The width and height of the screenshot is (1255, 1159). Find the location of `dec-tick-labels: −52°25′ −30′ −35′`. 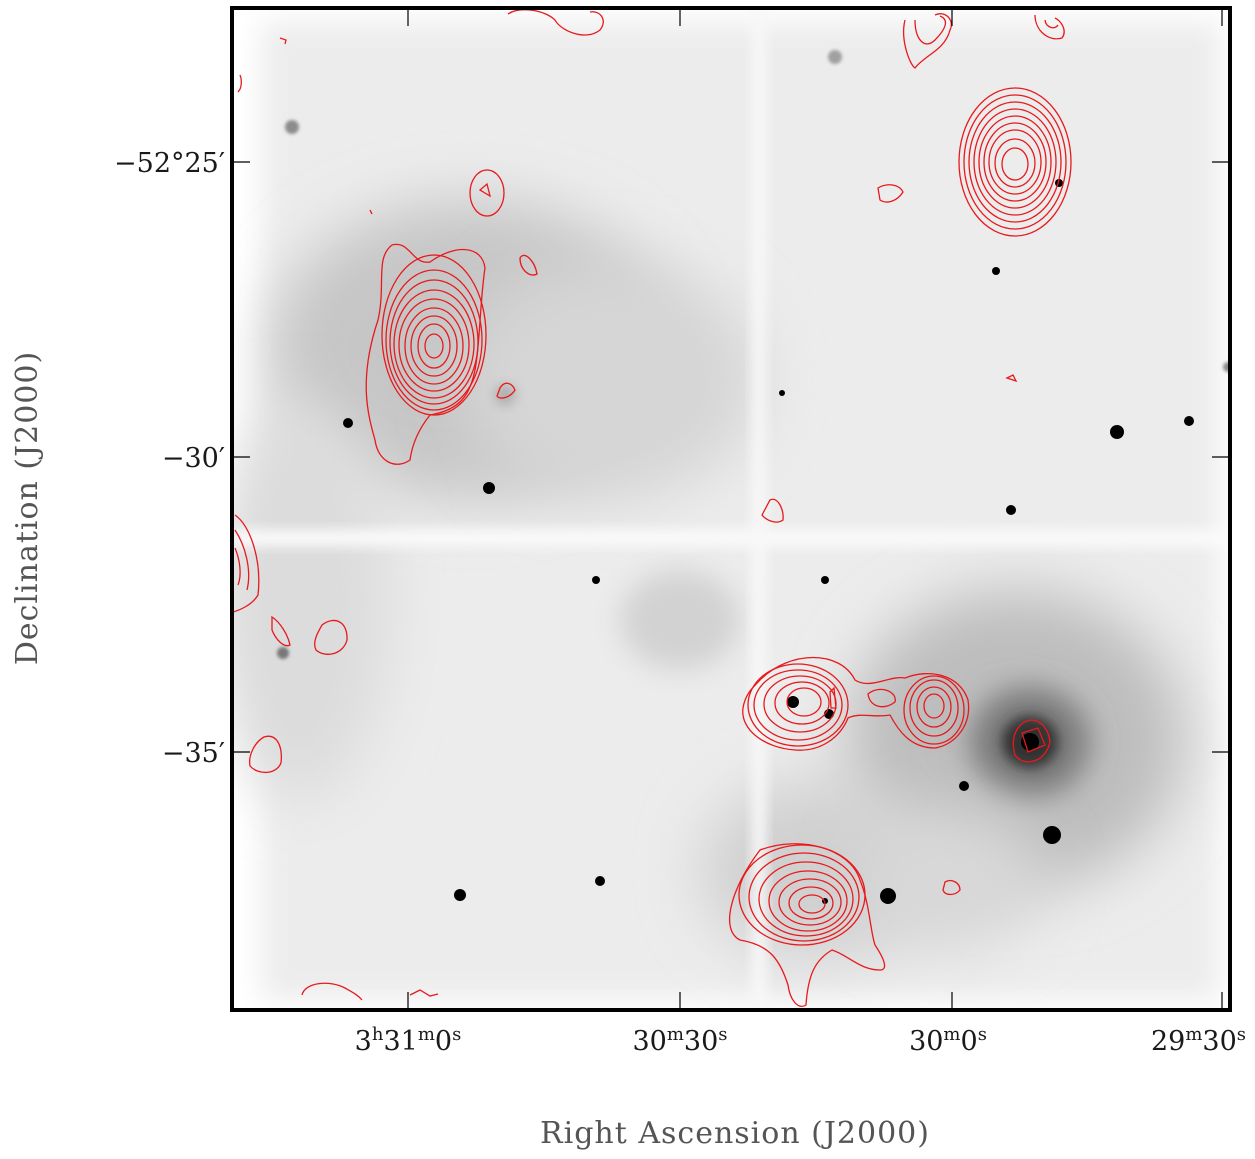

dec-tick-labels: −52°25′ −30′ −35′ is located at coordinates (169, 458).